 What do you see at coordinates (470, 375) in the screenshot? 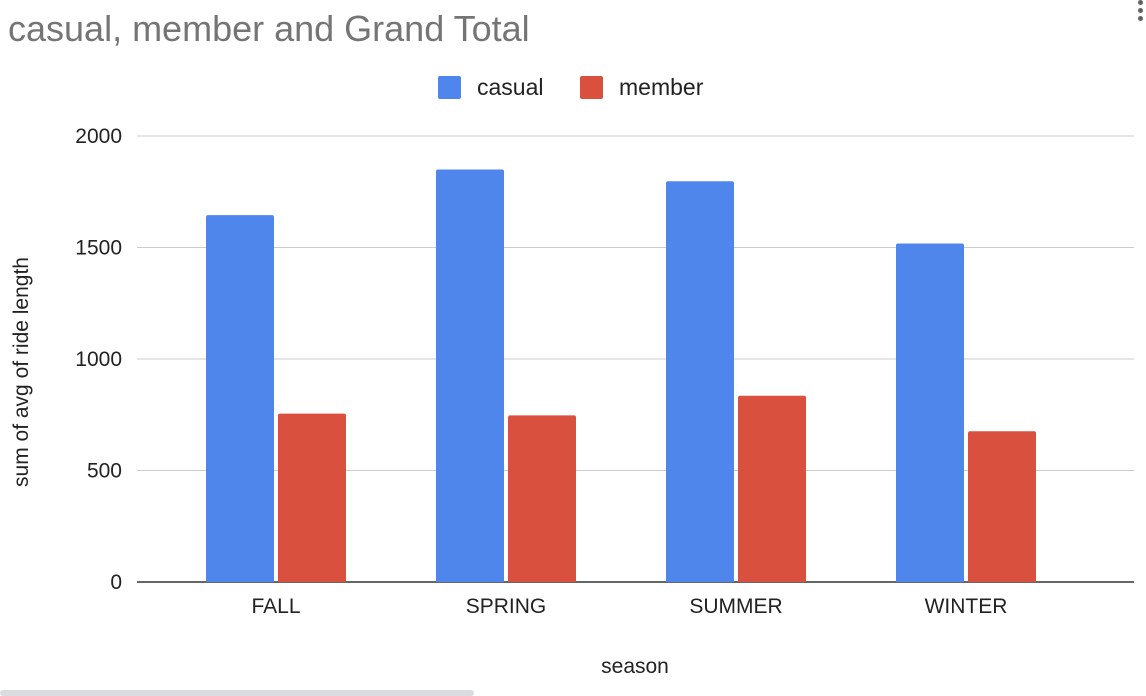
I see `bar-casual-spring` at bounding box center [470, 375].